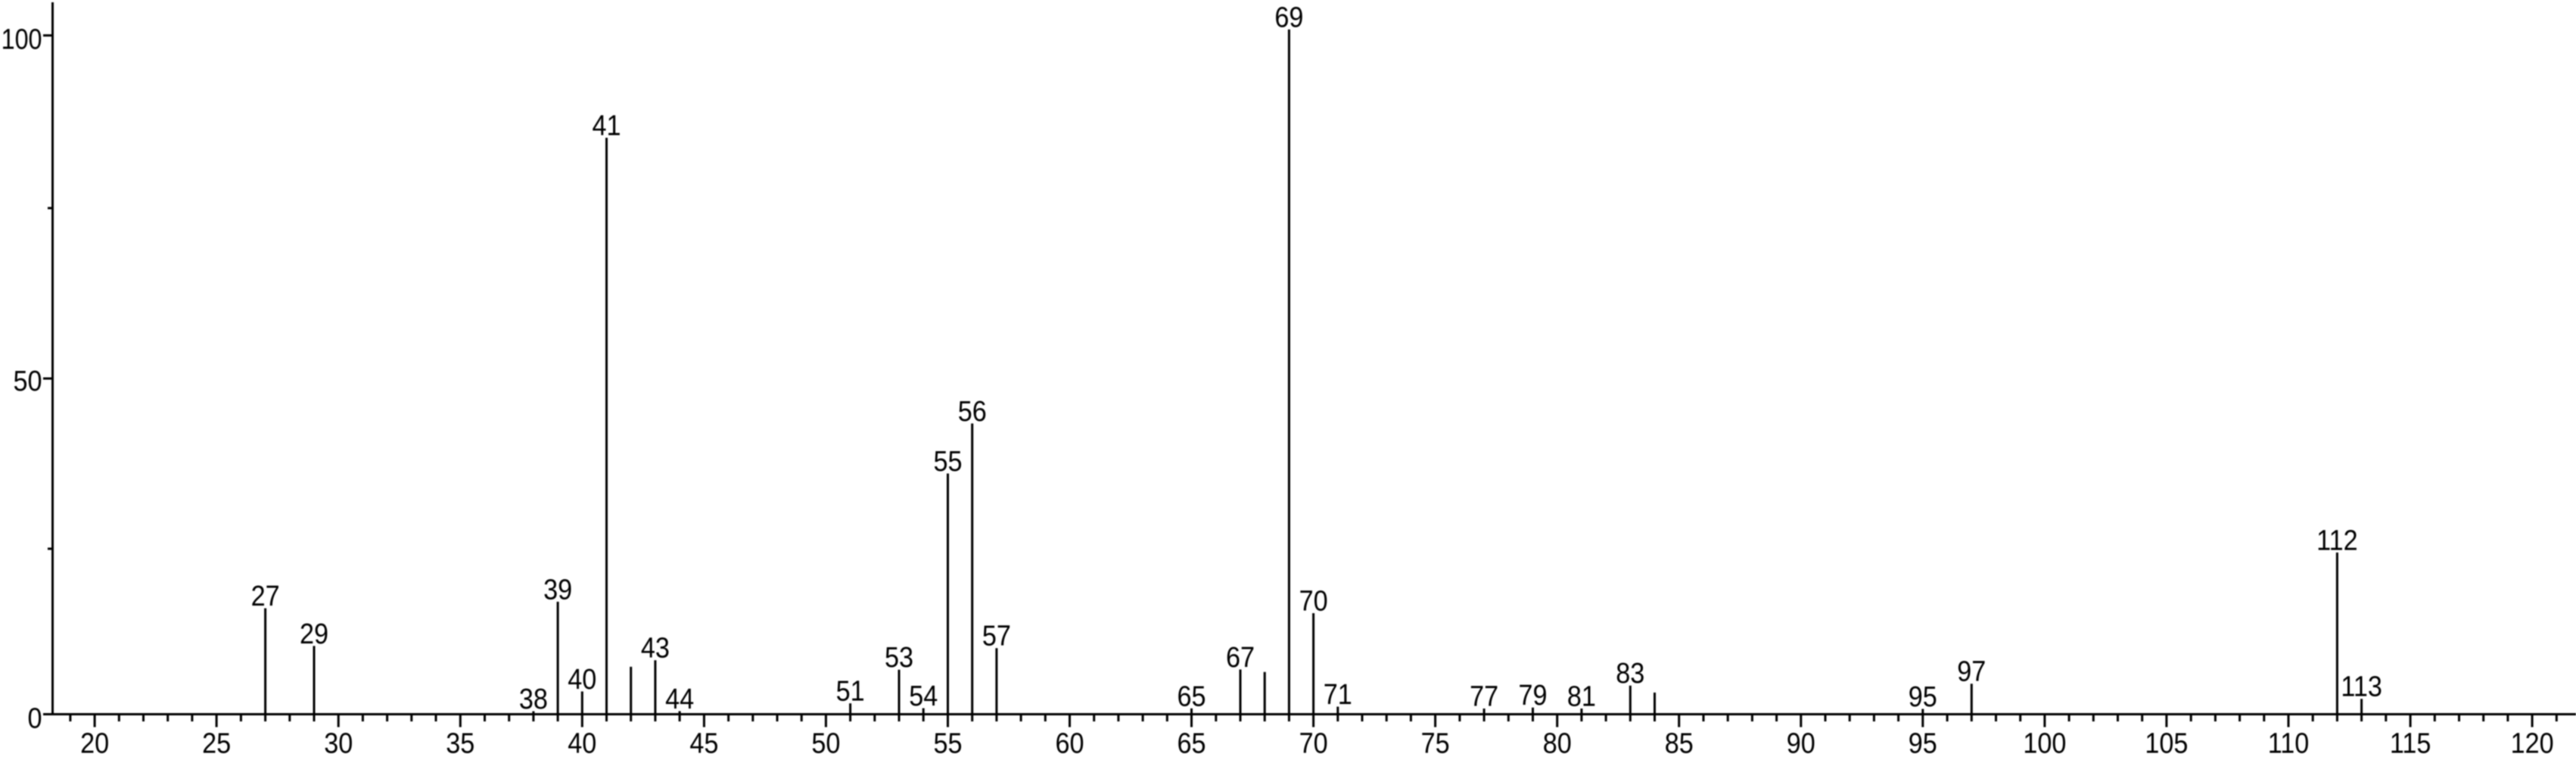 This screenshot has width=2576, height=757. Describe the element at coordinates (924, 695) in the screenshot. I see `svg-text: 54` at that location.